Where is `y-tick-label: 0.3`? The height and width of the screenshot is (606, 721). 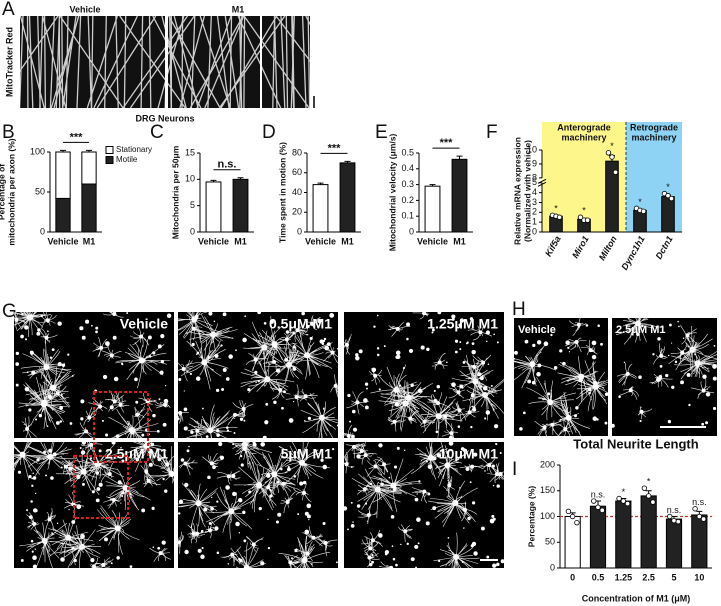
y-tick-label: 0.3 is located at coordinates (407, 184).